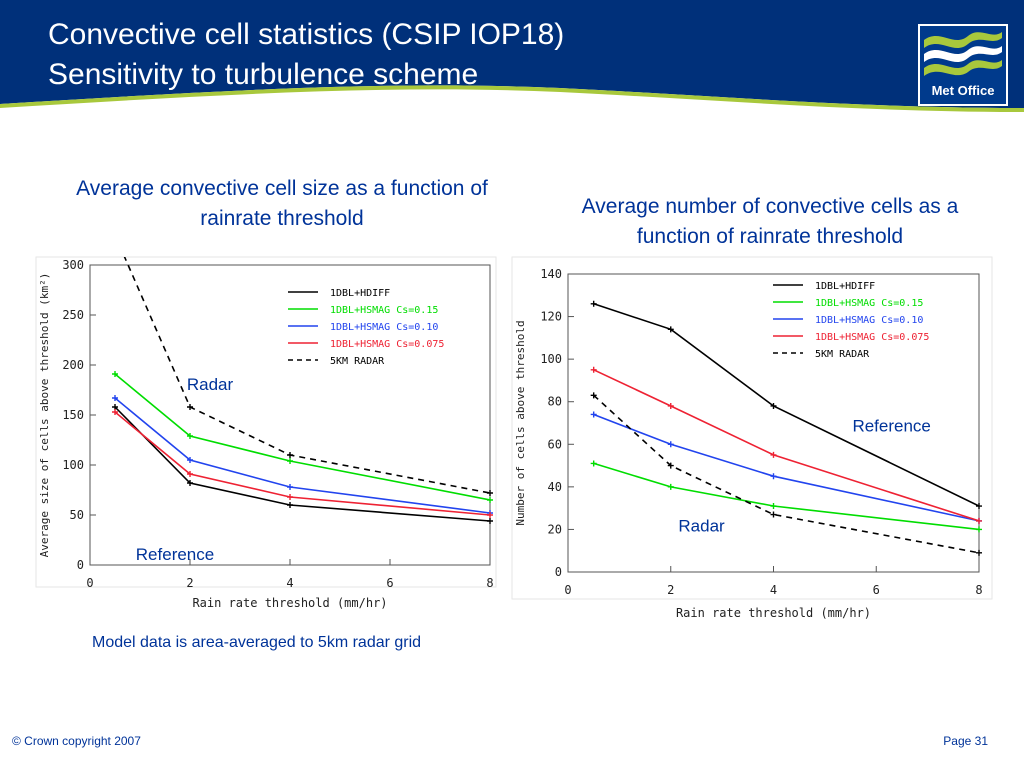 Image resolution: width=1024 pixels, height=768 pixels. I want to click on met-office-logo: Met Office, so click(963, 65).